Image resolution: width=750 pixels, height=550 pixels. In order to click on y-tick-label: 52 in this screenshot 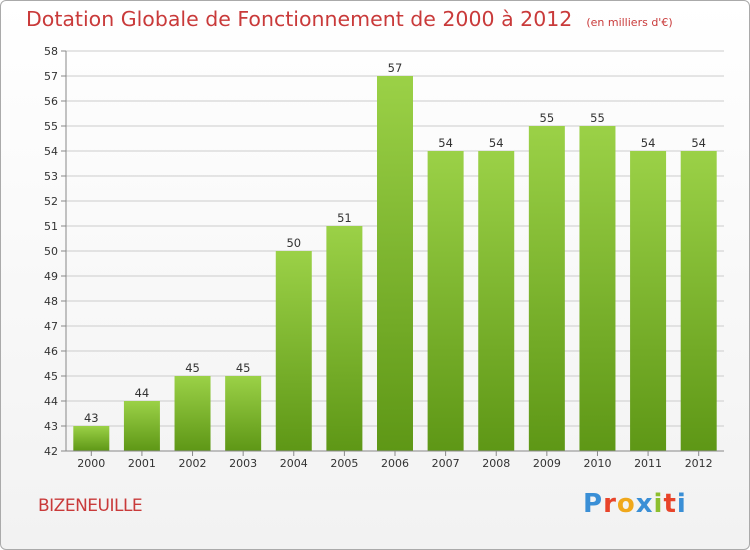, I will do `click(51, 201)`.